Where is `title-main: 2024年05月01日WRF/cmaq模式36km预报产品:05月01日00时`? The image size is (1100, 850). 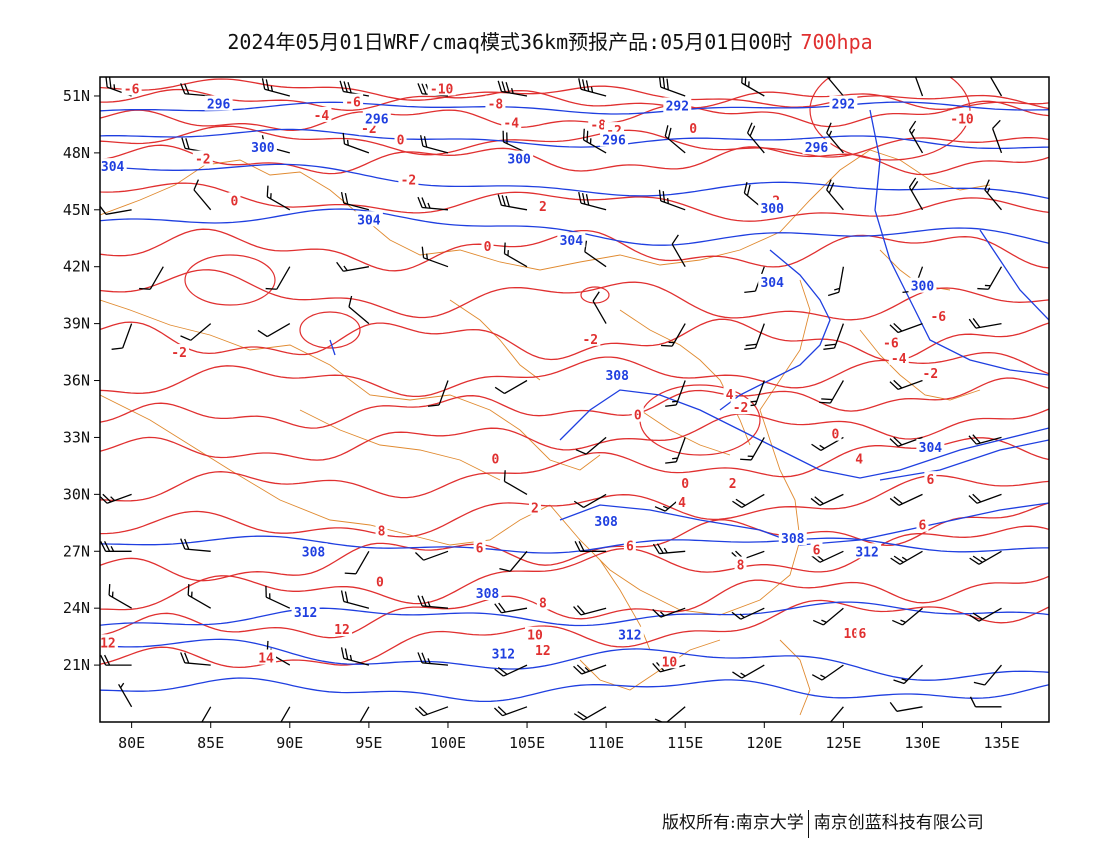 title-main: 2024年05月01日WRF/cmaq模式36km预报产品:05月01日00时 is located at coordinates (510, 42).